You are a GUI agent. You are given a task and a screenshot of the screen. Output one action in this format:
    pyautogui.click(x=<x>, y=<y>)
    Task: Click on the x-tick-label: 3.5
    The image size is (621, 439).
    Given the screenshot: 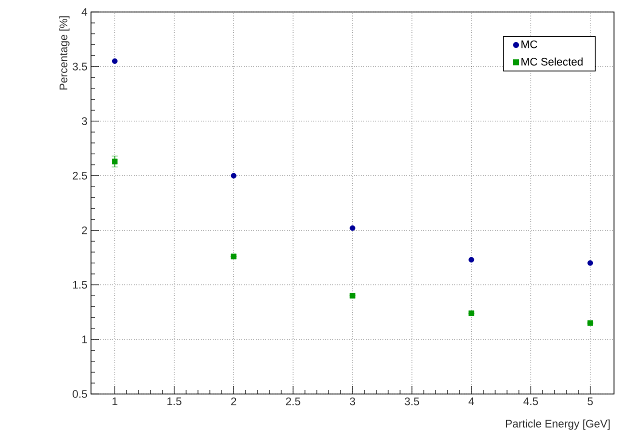 What is the action you would take?
    pyautogui.click(x=412, y=402)
    